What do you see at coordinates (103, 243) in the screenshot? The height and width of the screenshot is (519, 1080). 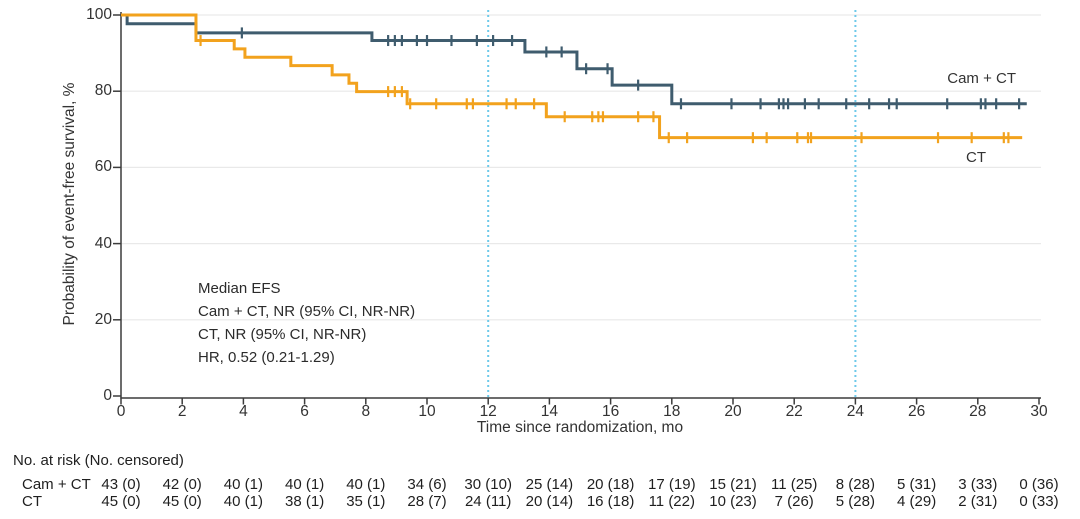 I see `y-tick-label: 40` at bounding box center [103, 243].